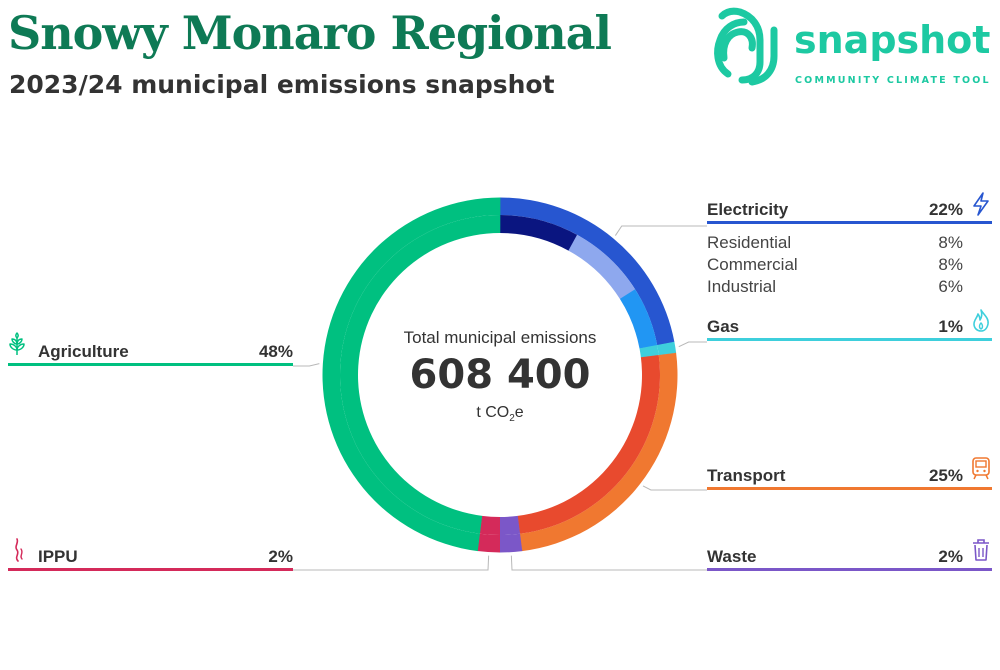 This screenshot has height=670, width=1000. I want to click on total-emissions-label: Total municipal emissions, so click(500, 337).